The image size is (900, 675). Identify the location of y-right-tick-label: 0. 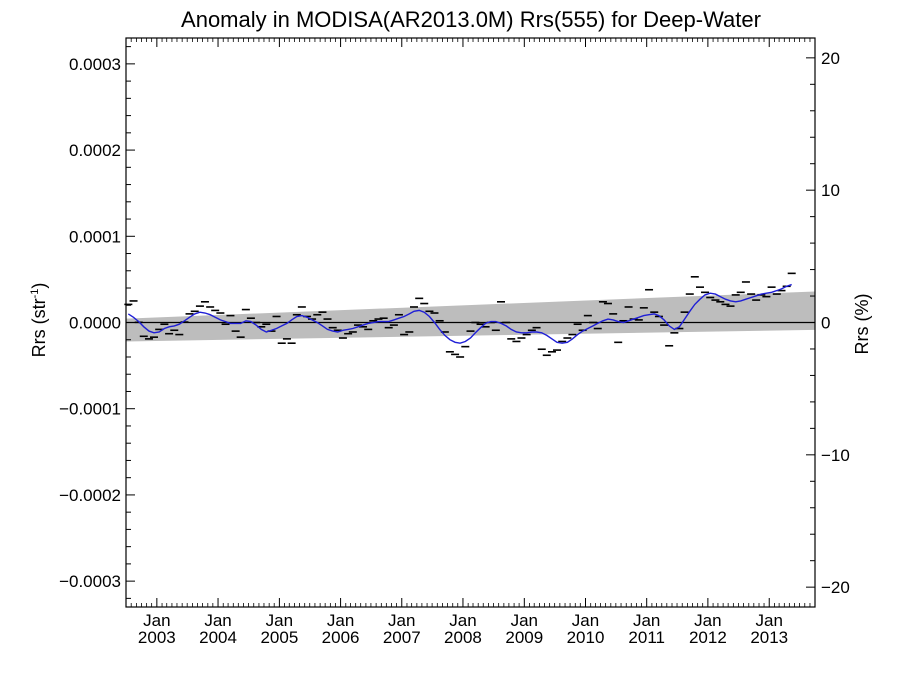
(825, 323).